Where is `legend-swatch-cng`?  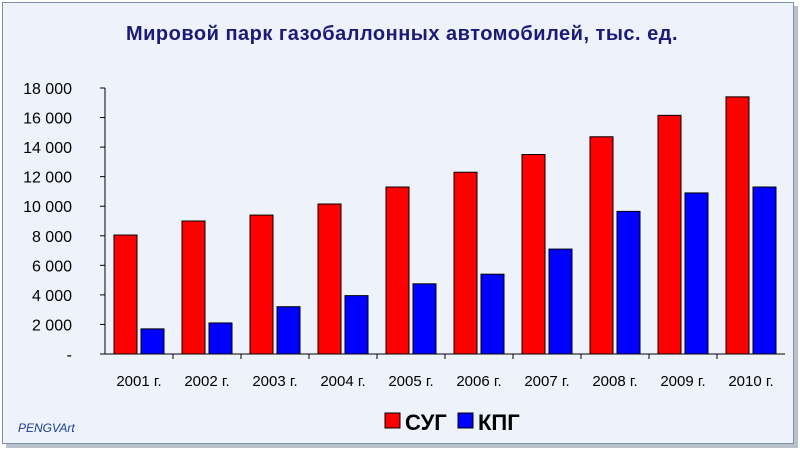
legend-swatch-cng is located at coordinates (465, 420).